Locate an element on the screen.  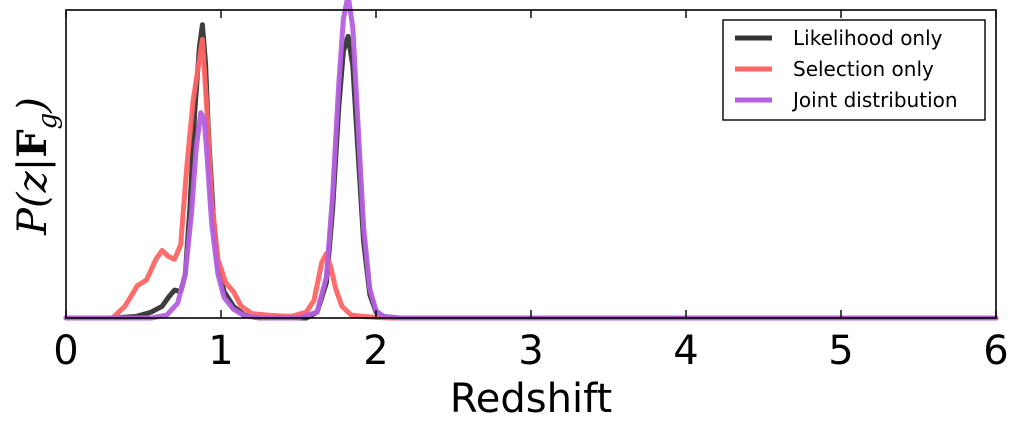
legend-label-3: Joint distribution is located at coordinates (874, 100).